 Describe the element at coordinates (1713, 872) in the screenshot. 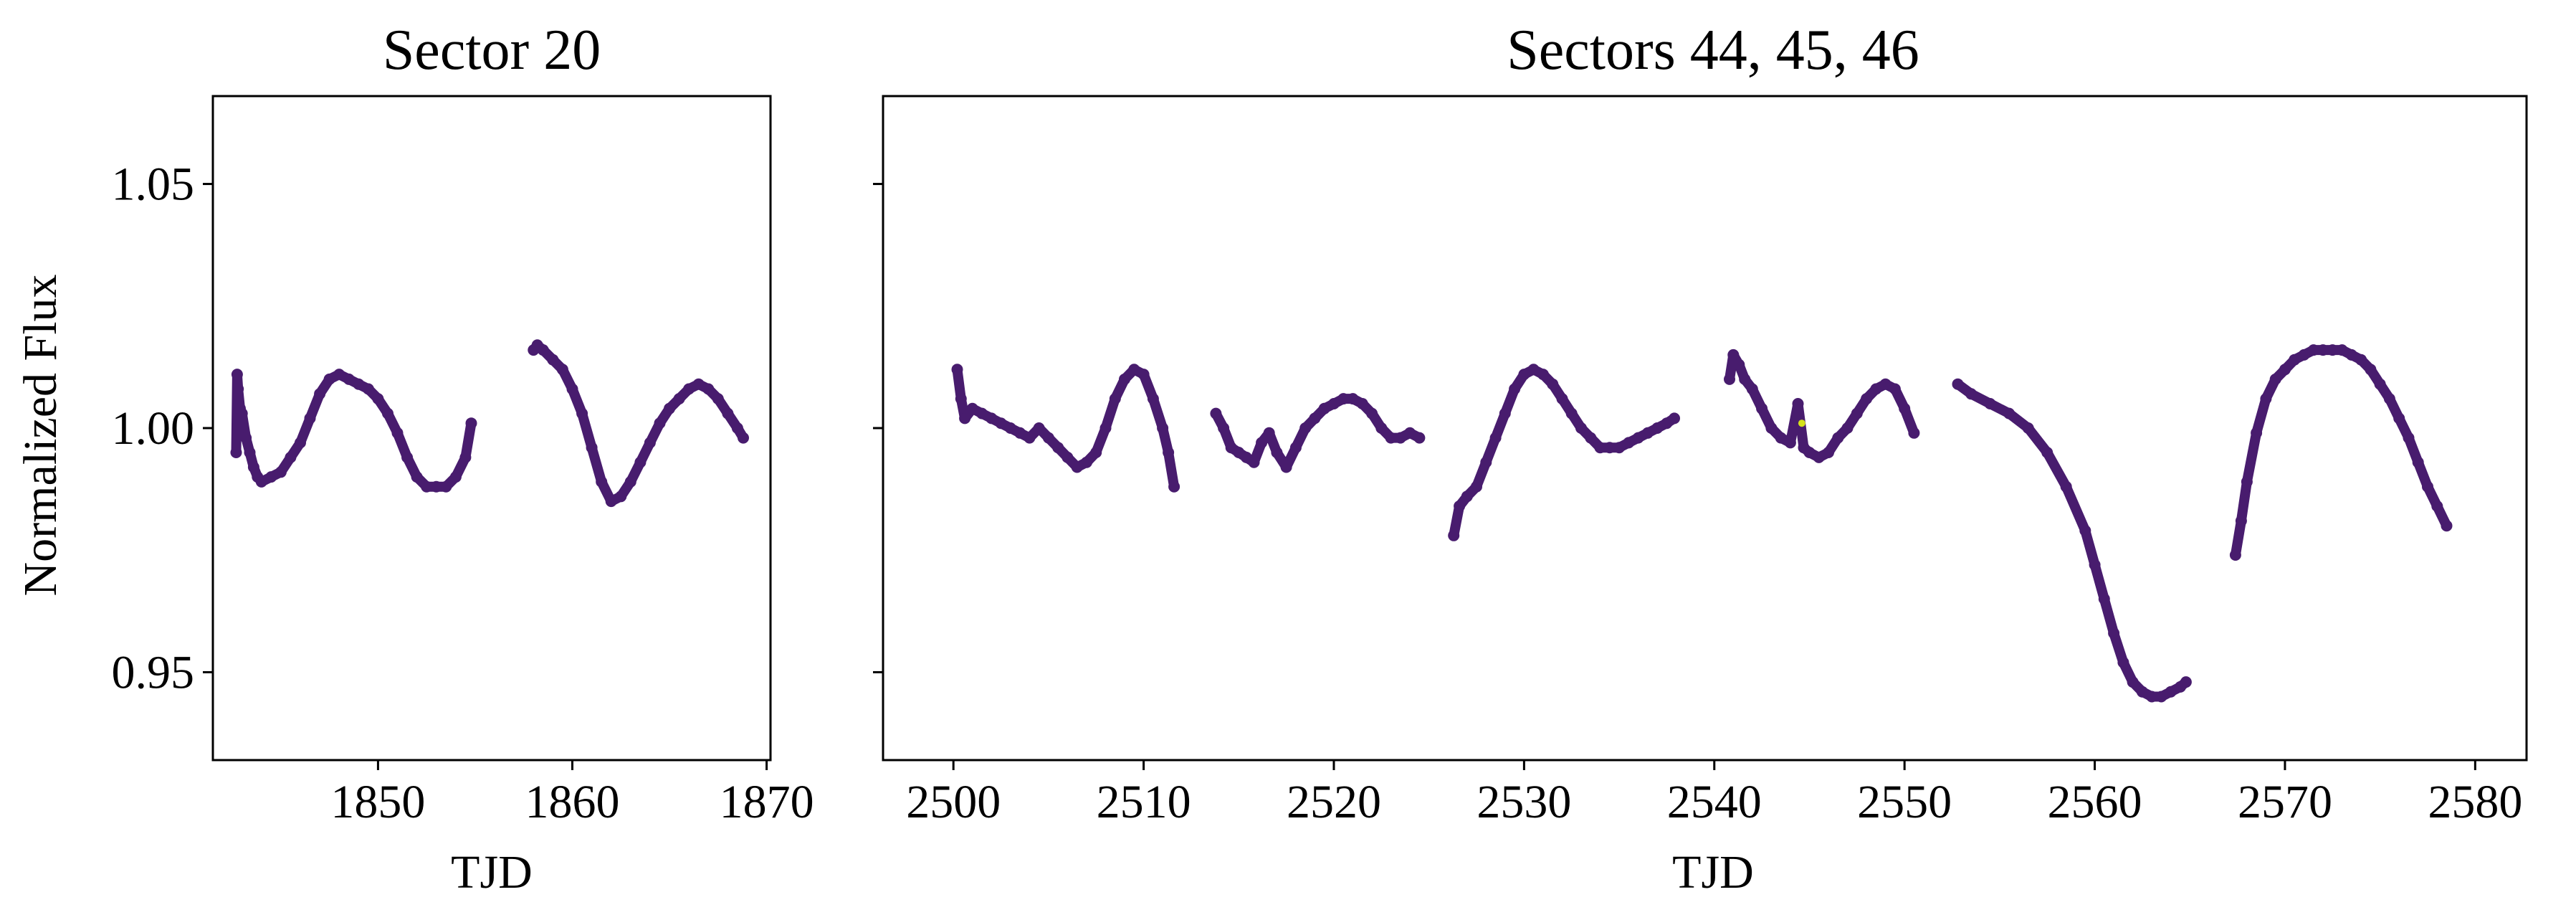

I see `x-axis-label-sectors-44-45-46: TJD` at that location.